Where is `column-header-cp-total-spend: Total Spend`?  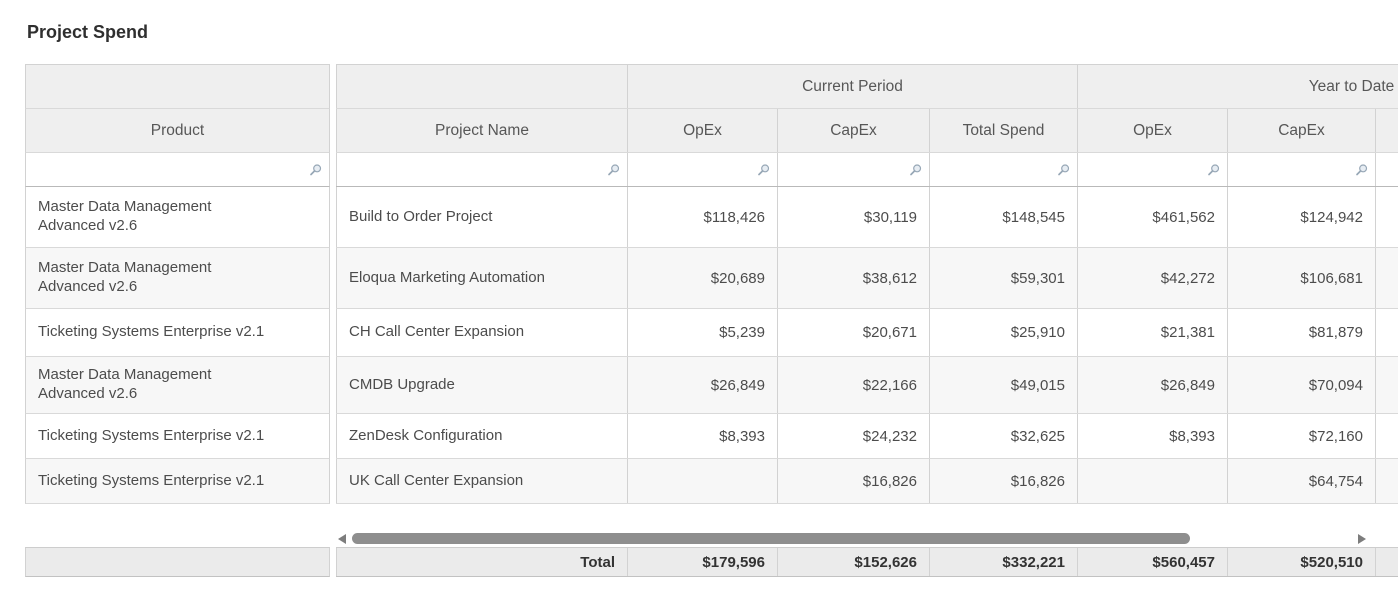 column-header-cp-total-spend: Total Spend is located at coordinates (1004, 130).